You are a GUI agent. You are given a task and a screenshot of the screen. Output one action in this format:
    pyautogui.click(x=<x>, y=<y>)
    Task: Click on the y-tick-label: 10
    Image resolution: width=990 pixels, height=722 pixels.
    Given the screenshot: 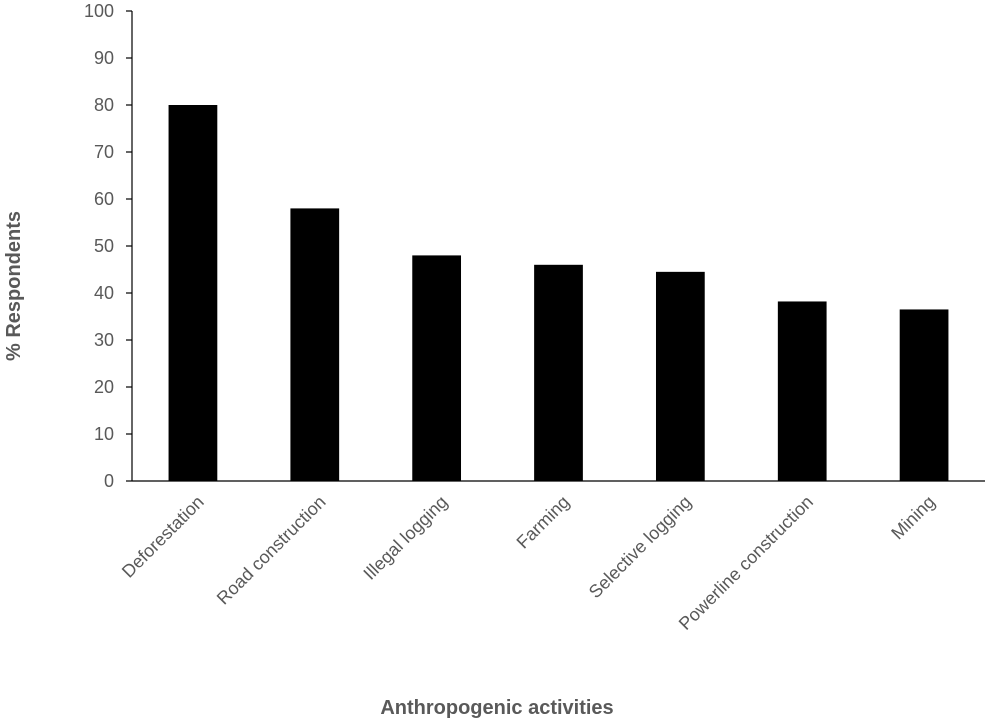 What is the action you would take?
    pyautogui.click(x=104, y=434)
    